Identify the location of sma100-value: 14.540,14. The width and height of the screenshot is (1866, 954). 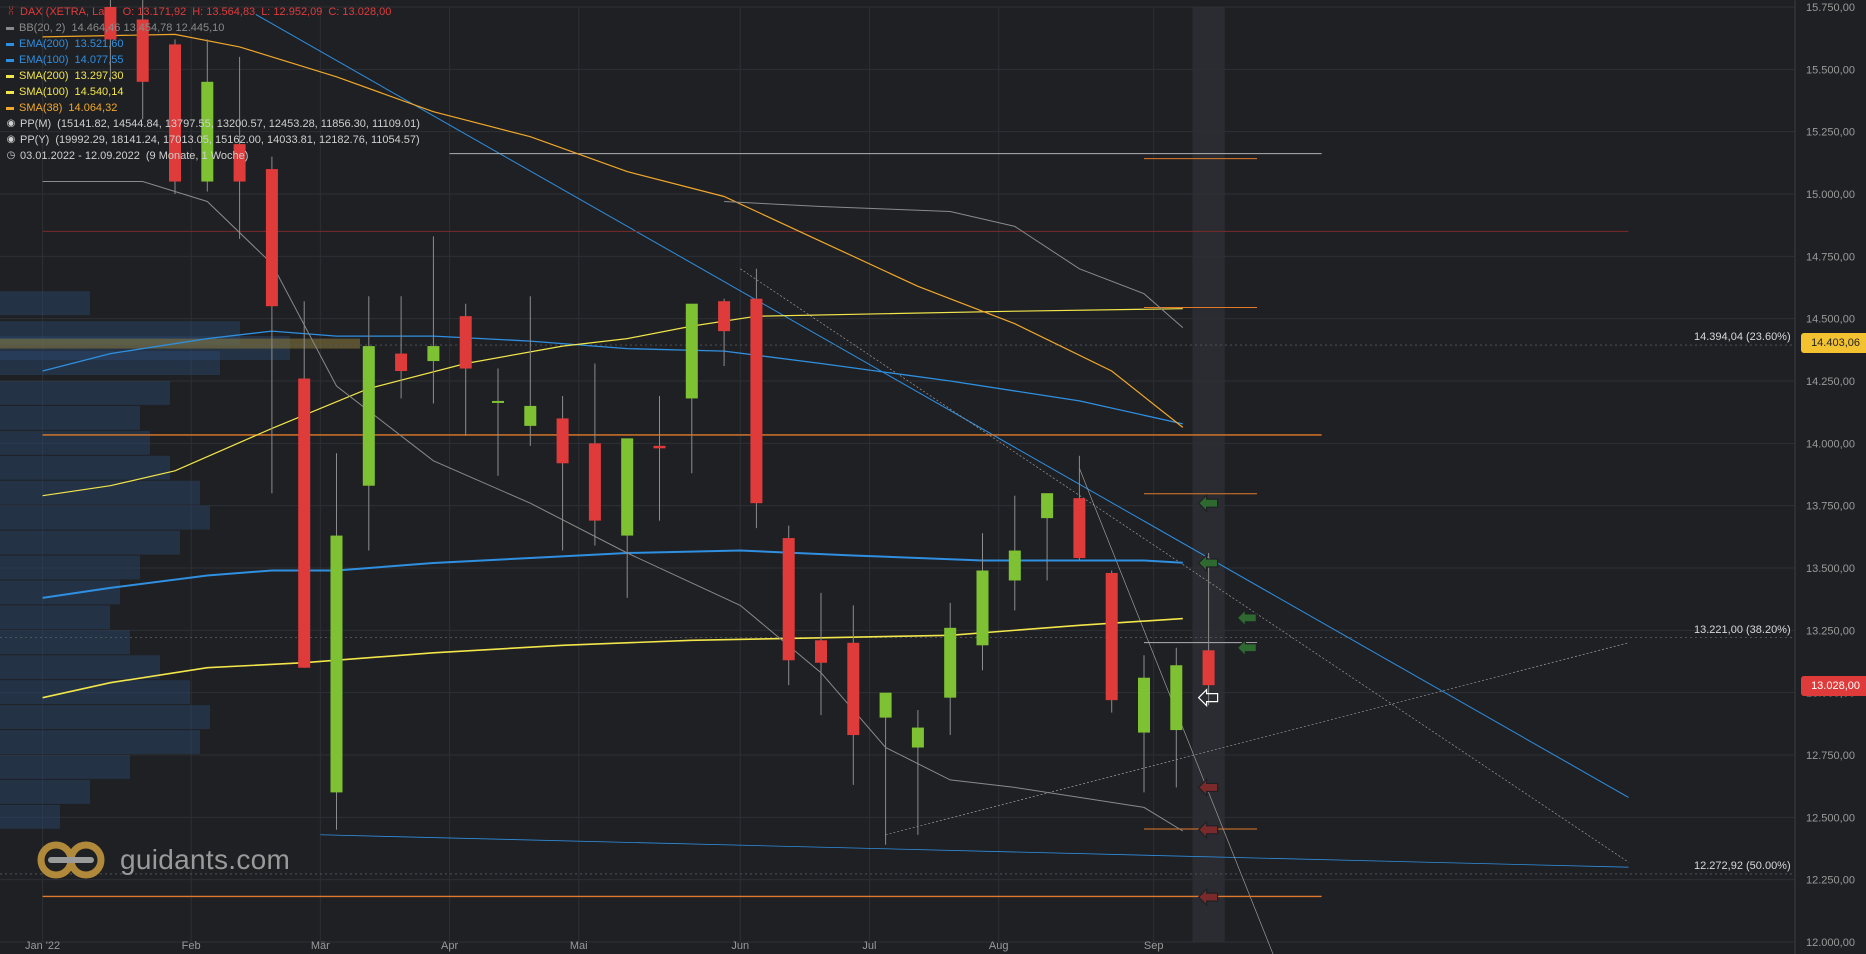
(99, 92).